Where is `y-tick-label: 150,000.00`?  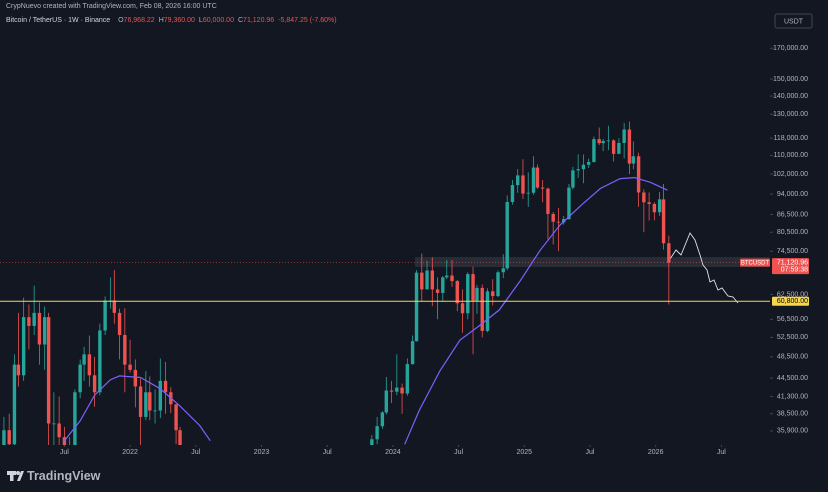
y-tick-label: 150,000.00 is located at coordinates (790, 79).